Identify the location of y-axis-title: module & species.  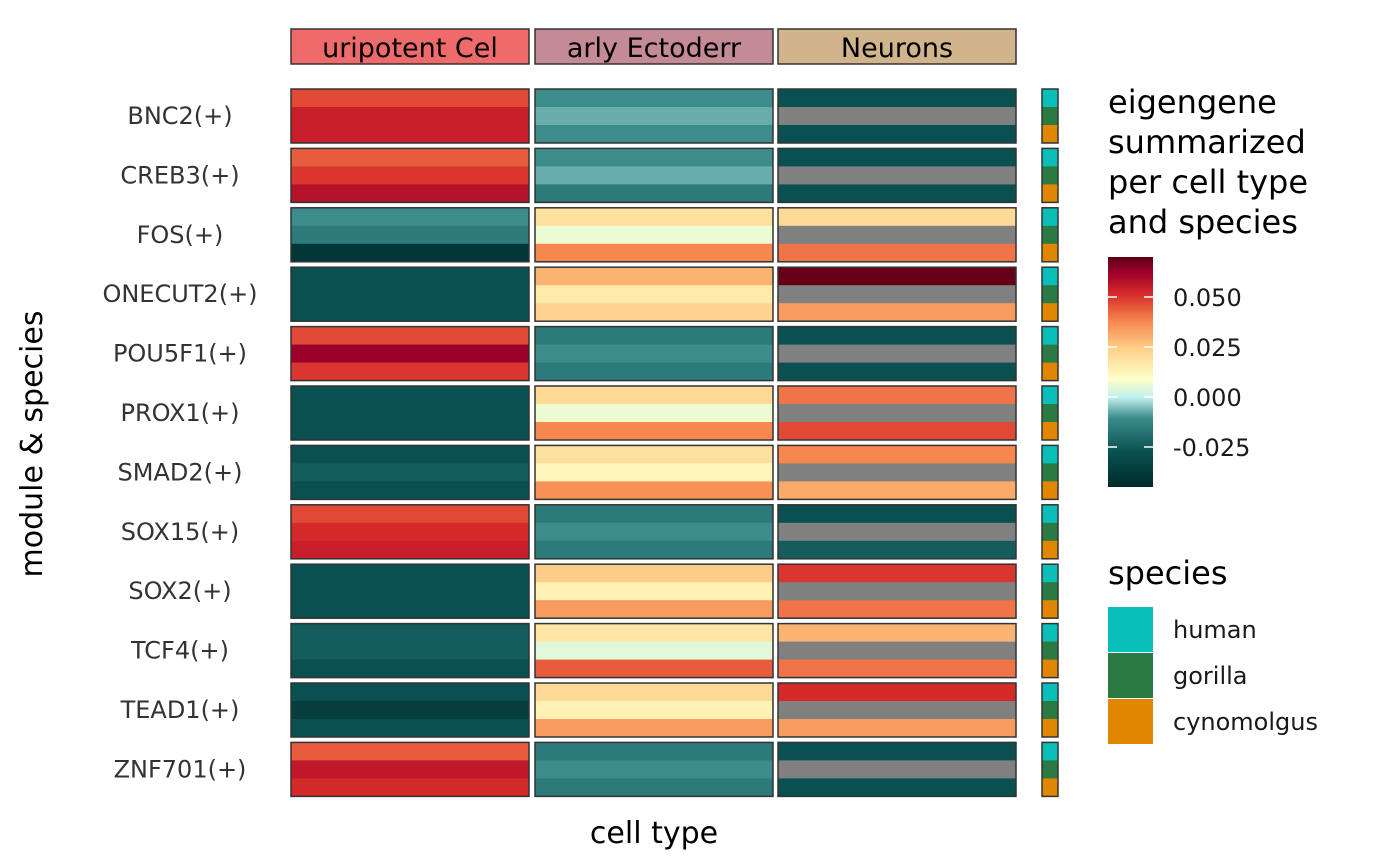
(32, 444).